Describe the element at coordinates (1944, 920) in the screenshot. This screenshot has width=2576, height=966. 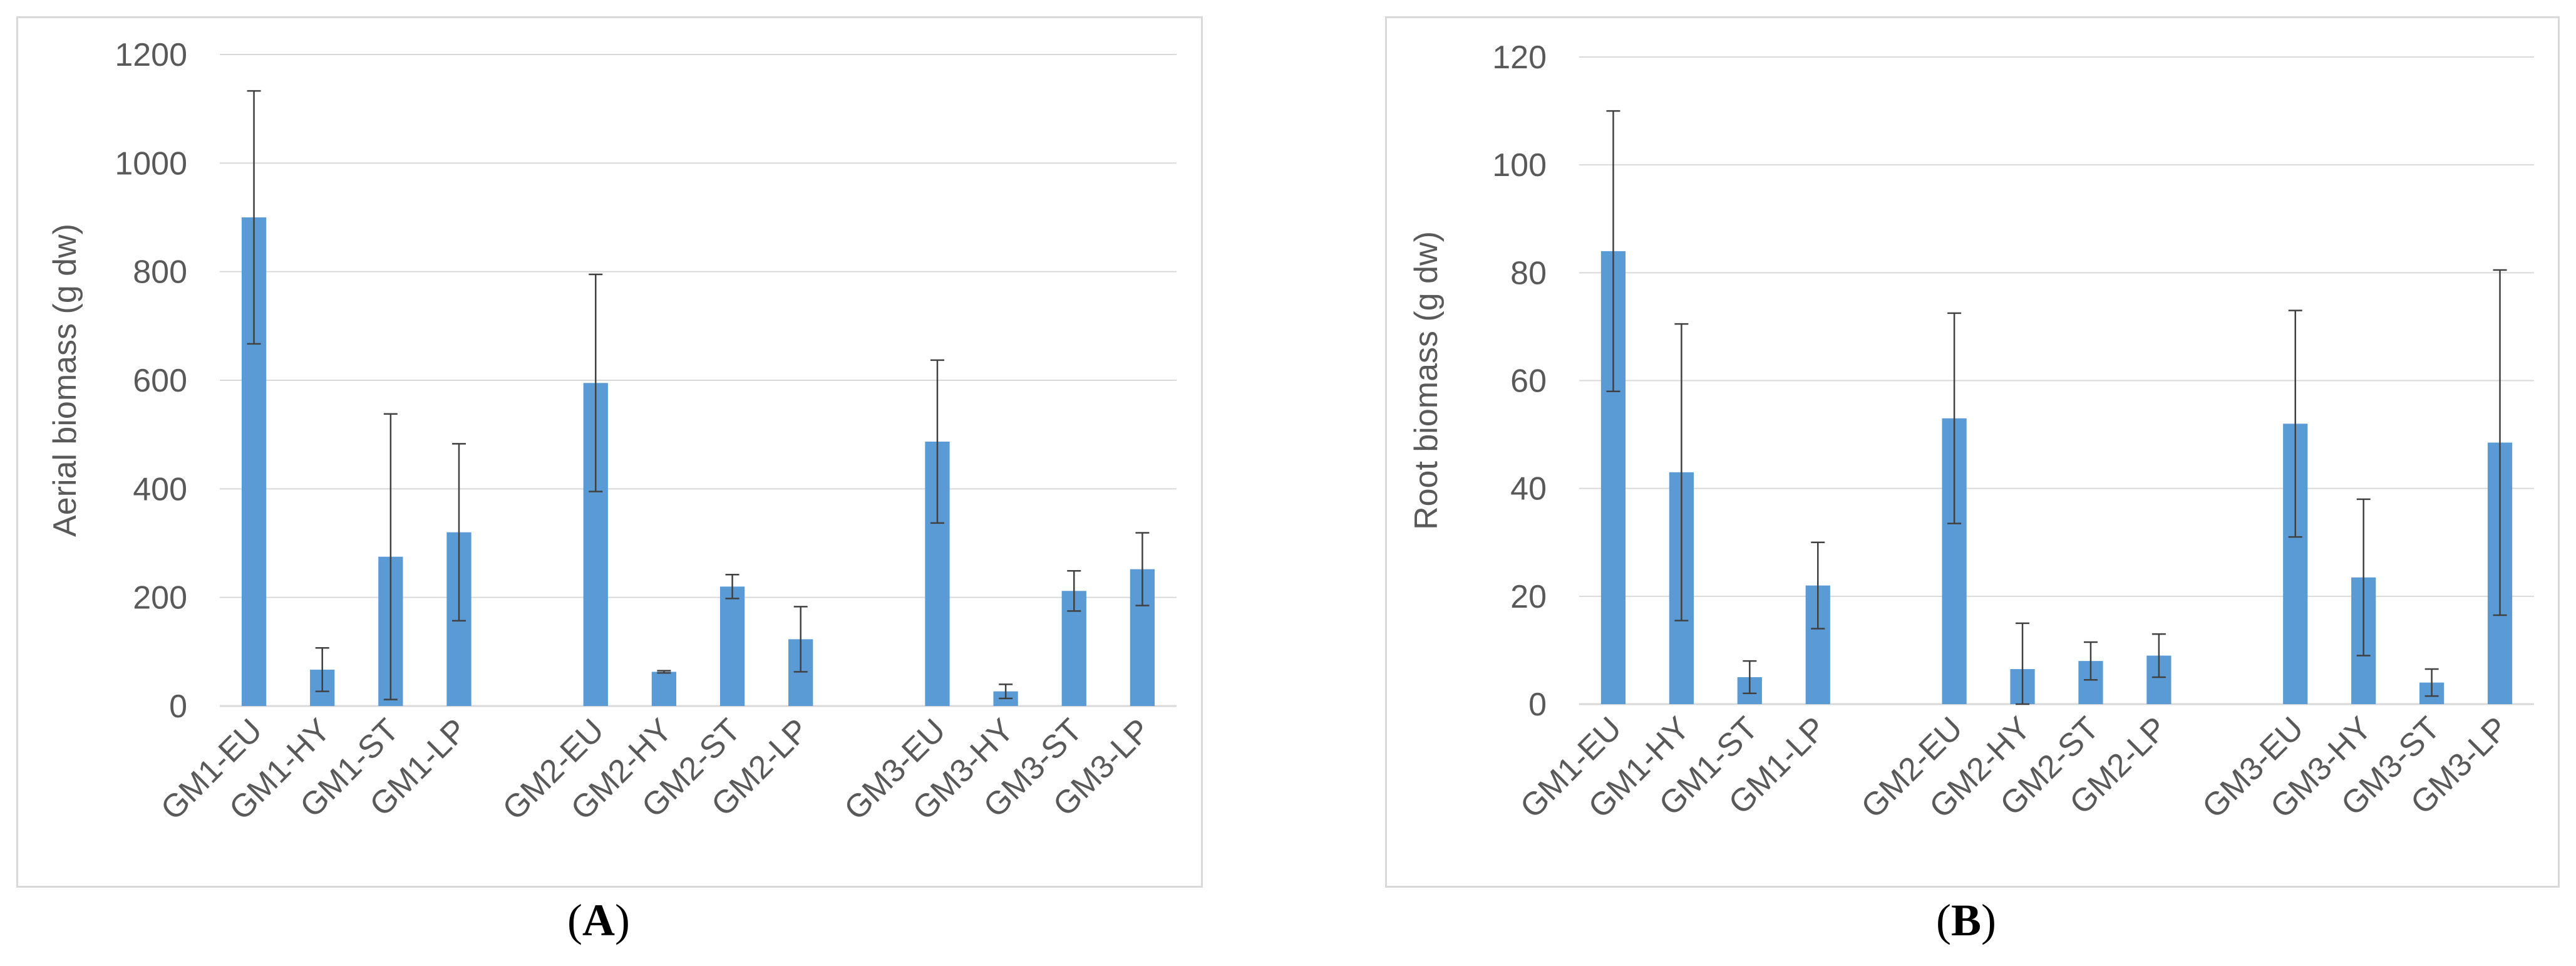
I see `caption-b-open: (` at that location.